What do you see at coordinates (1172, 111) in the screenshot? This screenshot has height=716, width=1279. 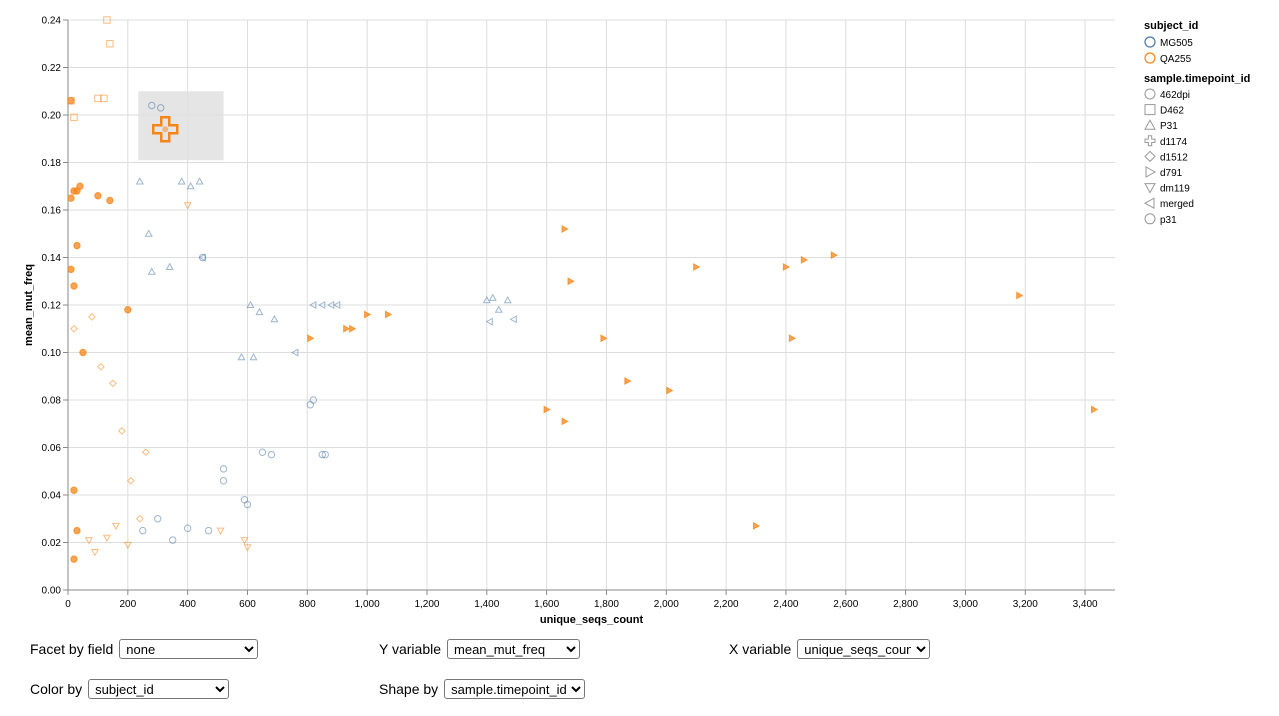 I see `legend-shape-label: D462` at bounding box center [1172, 111].